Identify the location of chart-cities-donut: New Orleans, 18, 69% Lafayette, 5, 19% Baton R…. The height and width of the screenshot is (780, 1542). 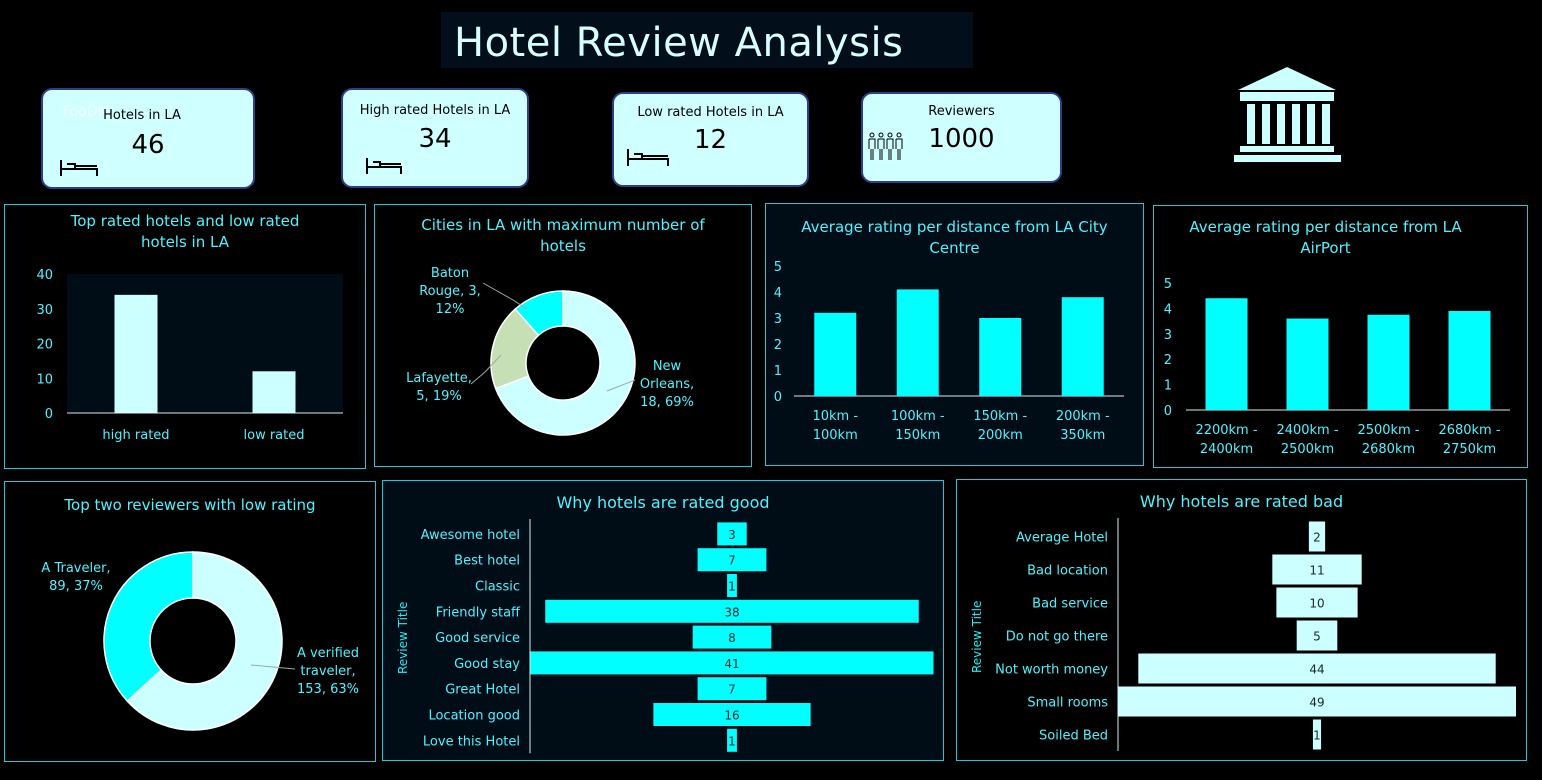
(550, 351).